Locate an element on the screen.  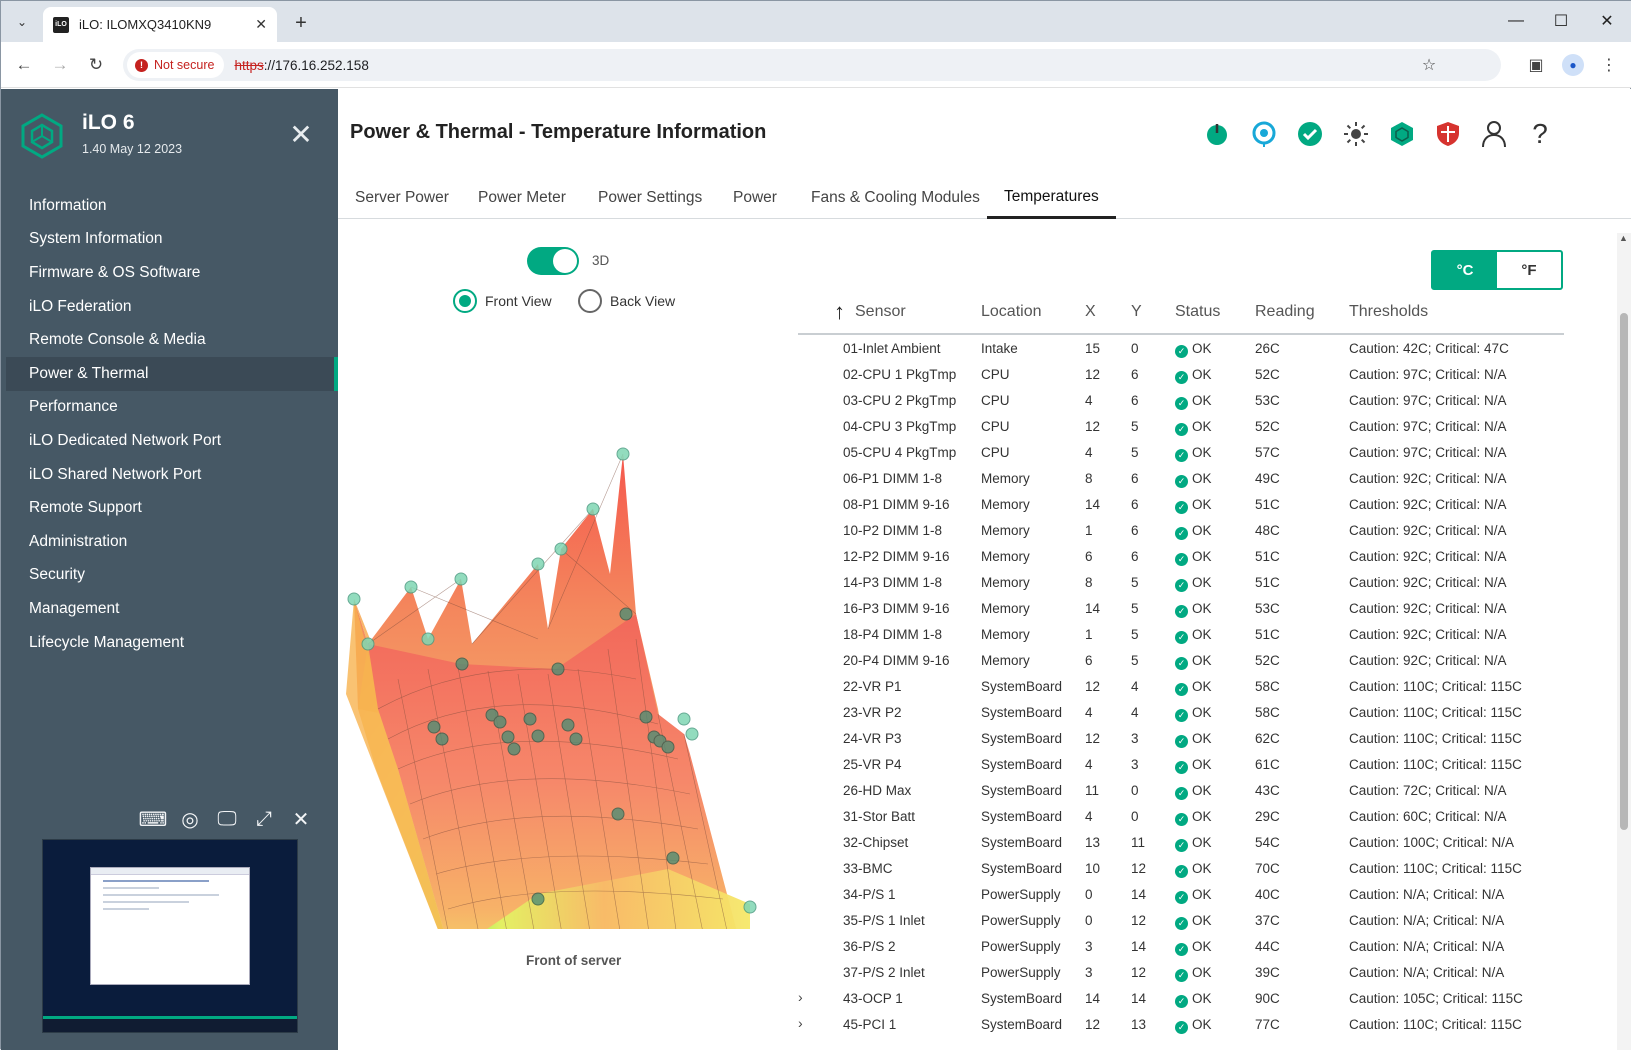
scrollbar: ▲ is located at coordinates (1624, 641).